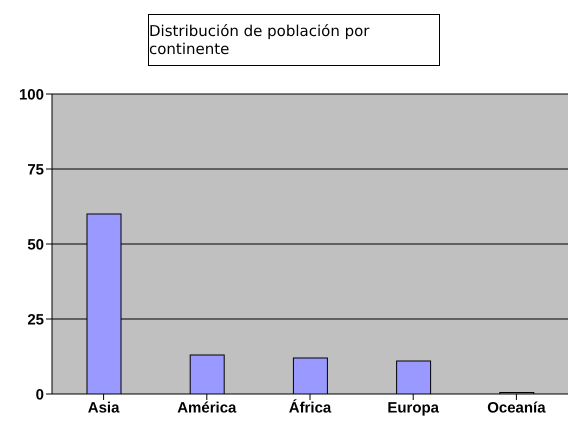 This screenshot has width=582, height=438. Describe the element at coordinates (31, 95) in the screenshot. I see `y-tick-label: 100` at that location.